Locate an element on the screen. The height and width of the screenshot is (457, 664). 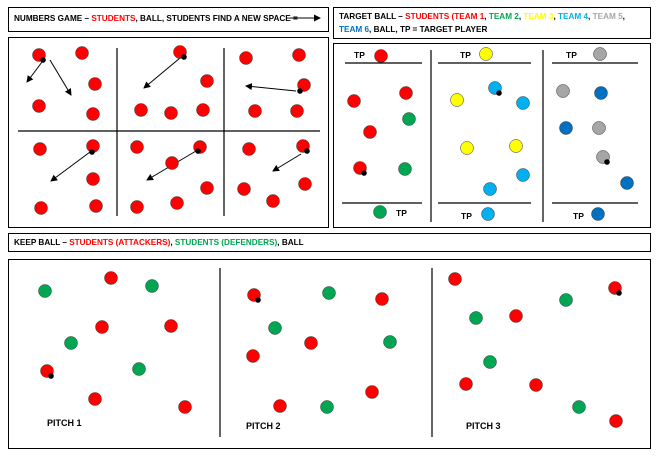
title-part: STUDENTS is located at coordinates (113, 18).